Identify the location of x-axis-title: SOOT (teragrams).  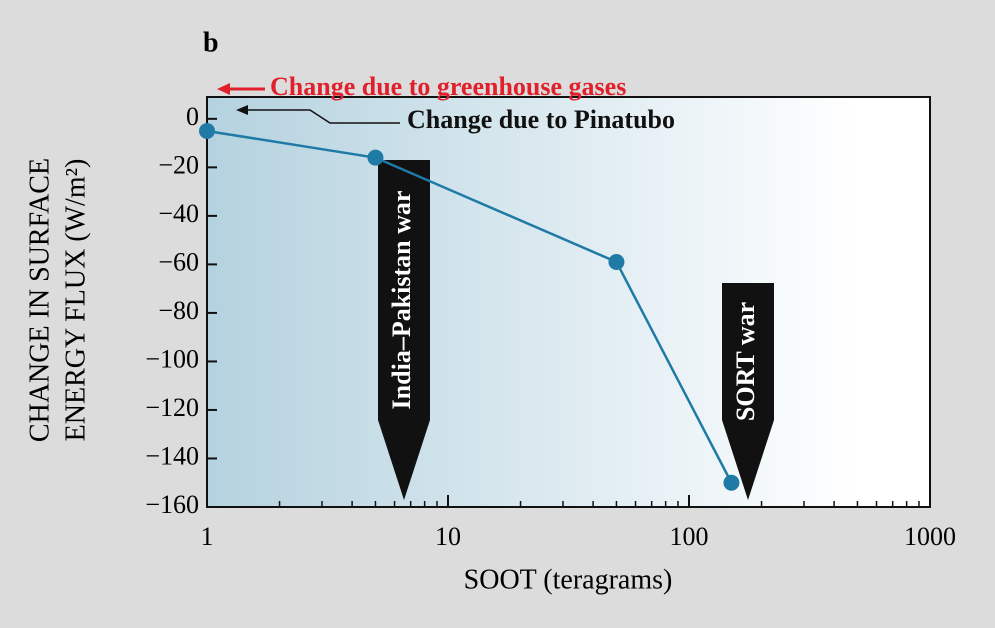
(568, 579).